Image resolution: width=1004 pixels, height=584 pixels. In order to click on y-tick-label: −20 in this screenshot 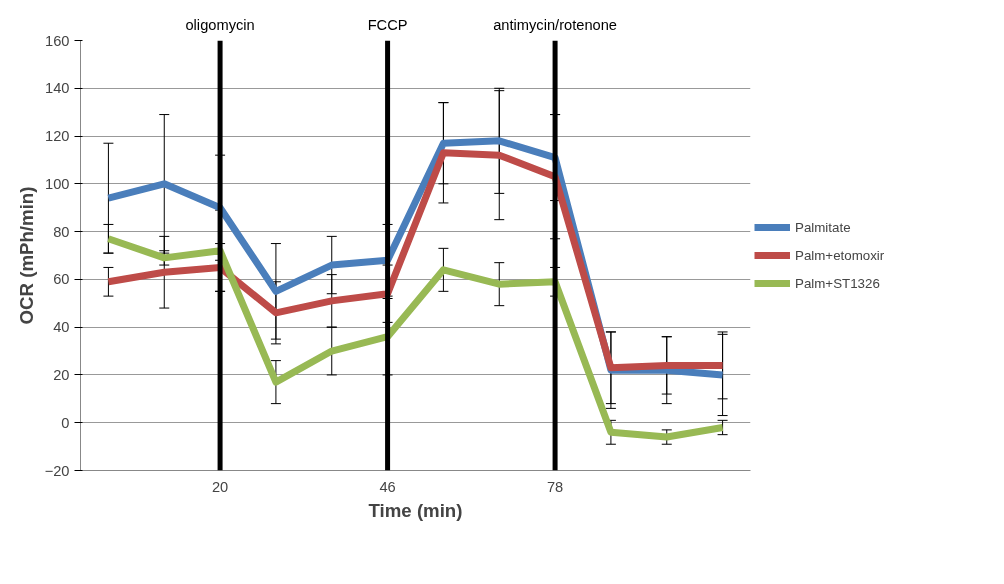, I will do `click(57, 470)`.